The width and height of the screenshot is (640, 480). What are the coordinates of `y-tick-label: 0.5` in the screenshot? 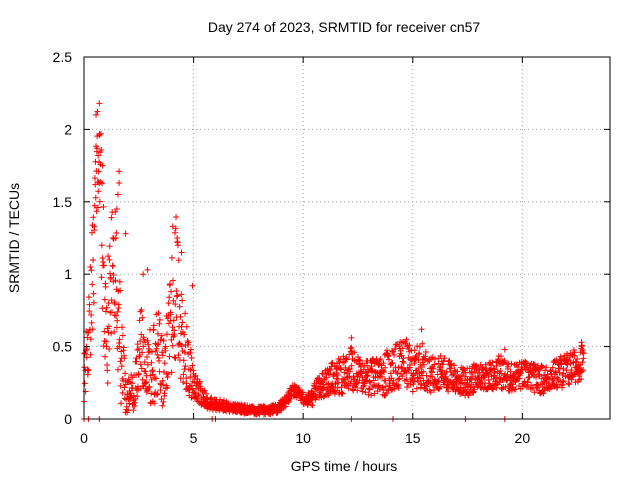 It's located at (63, 347).